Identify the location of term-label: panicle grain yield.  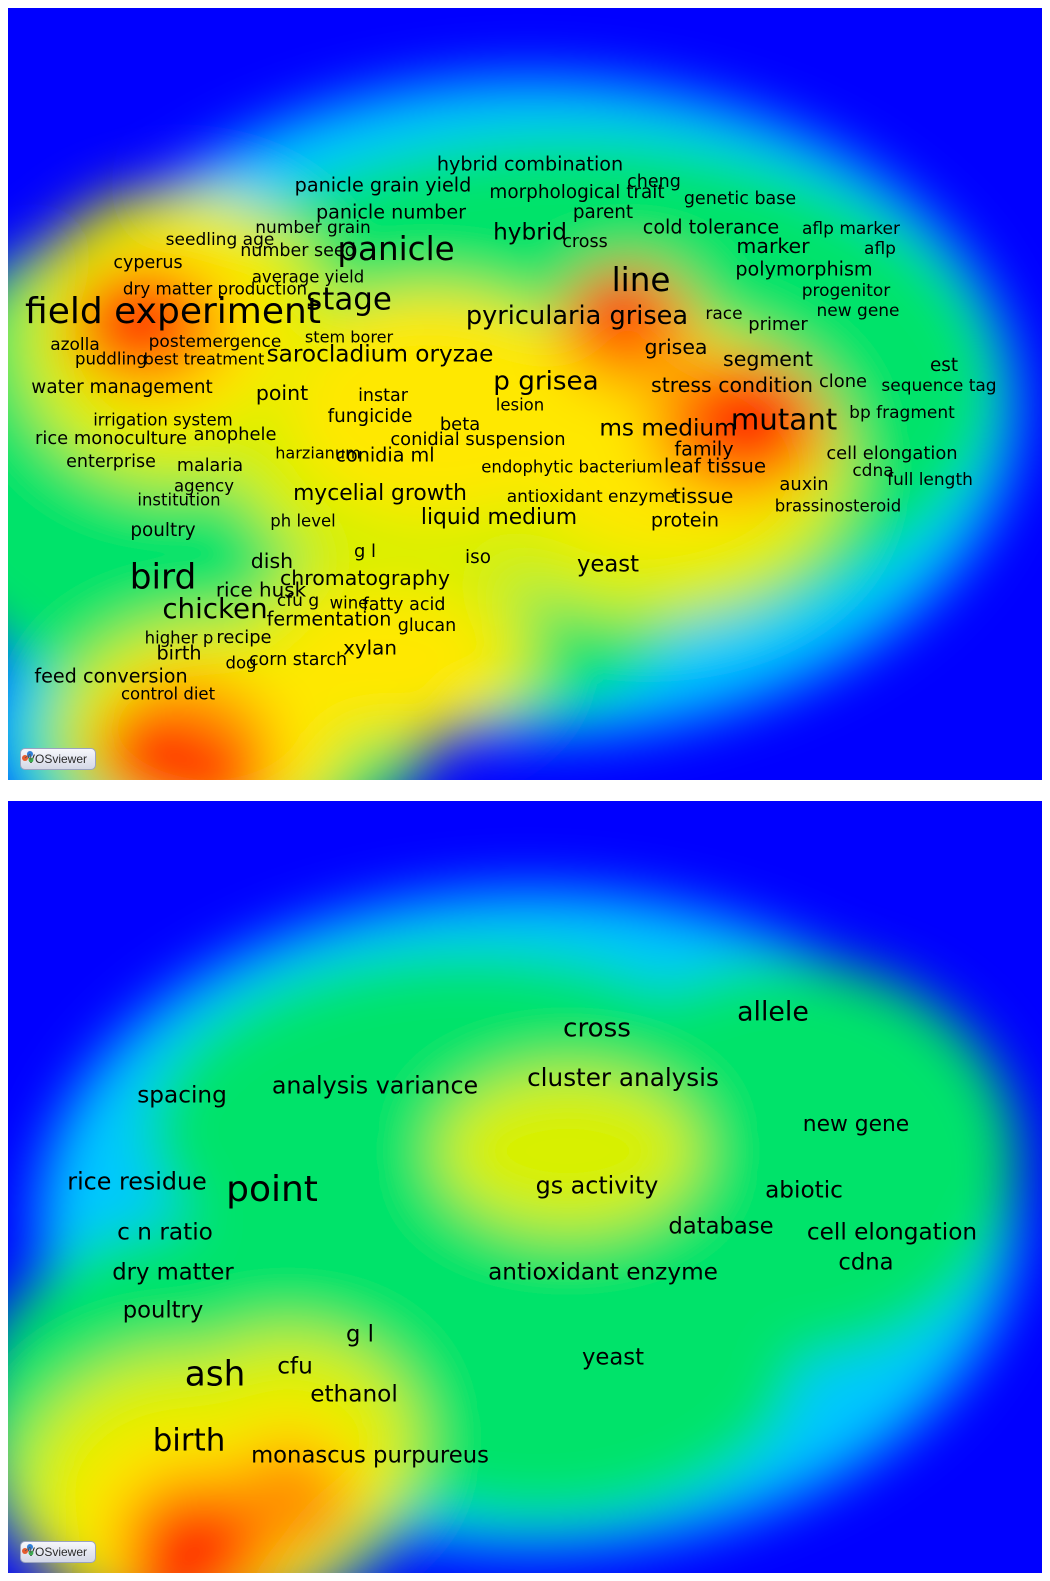
(383, 185).